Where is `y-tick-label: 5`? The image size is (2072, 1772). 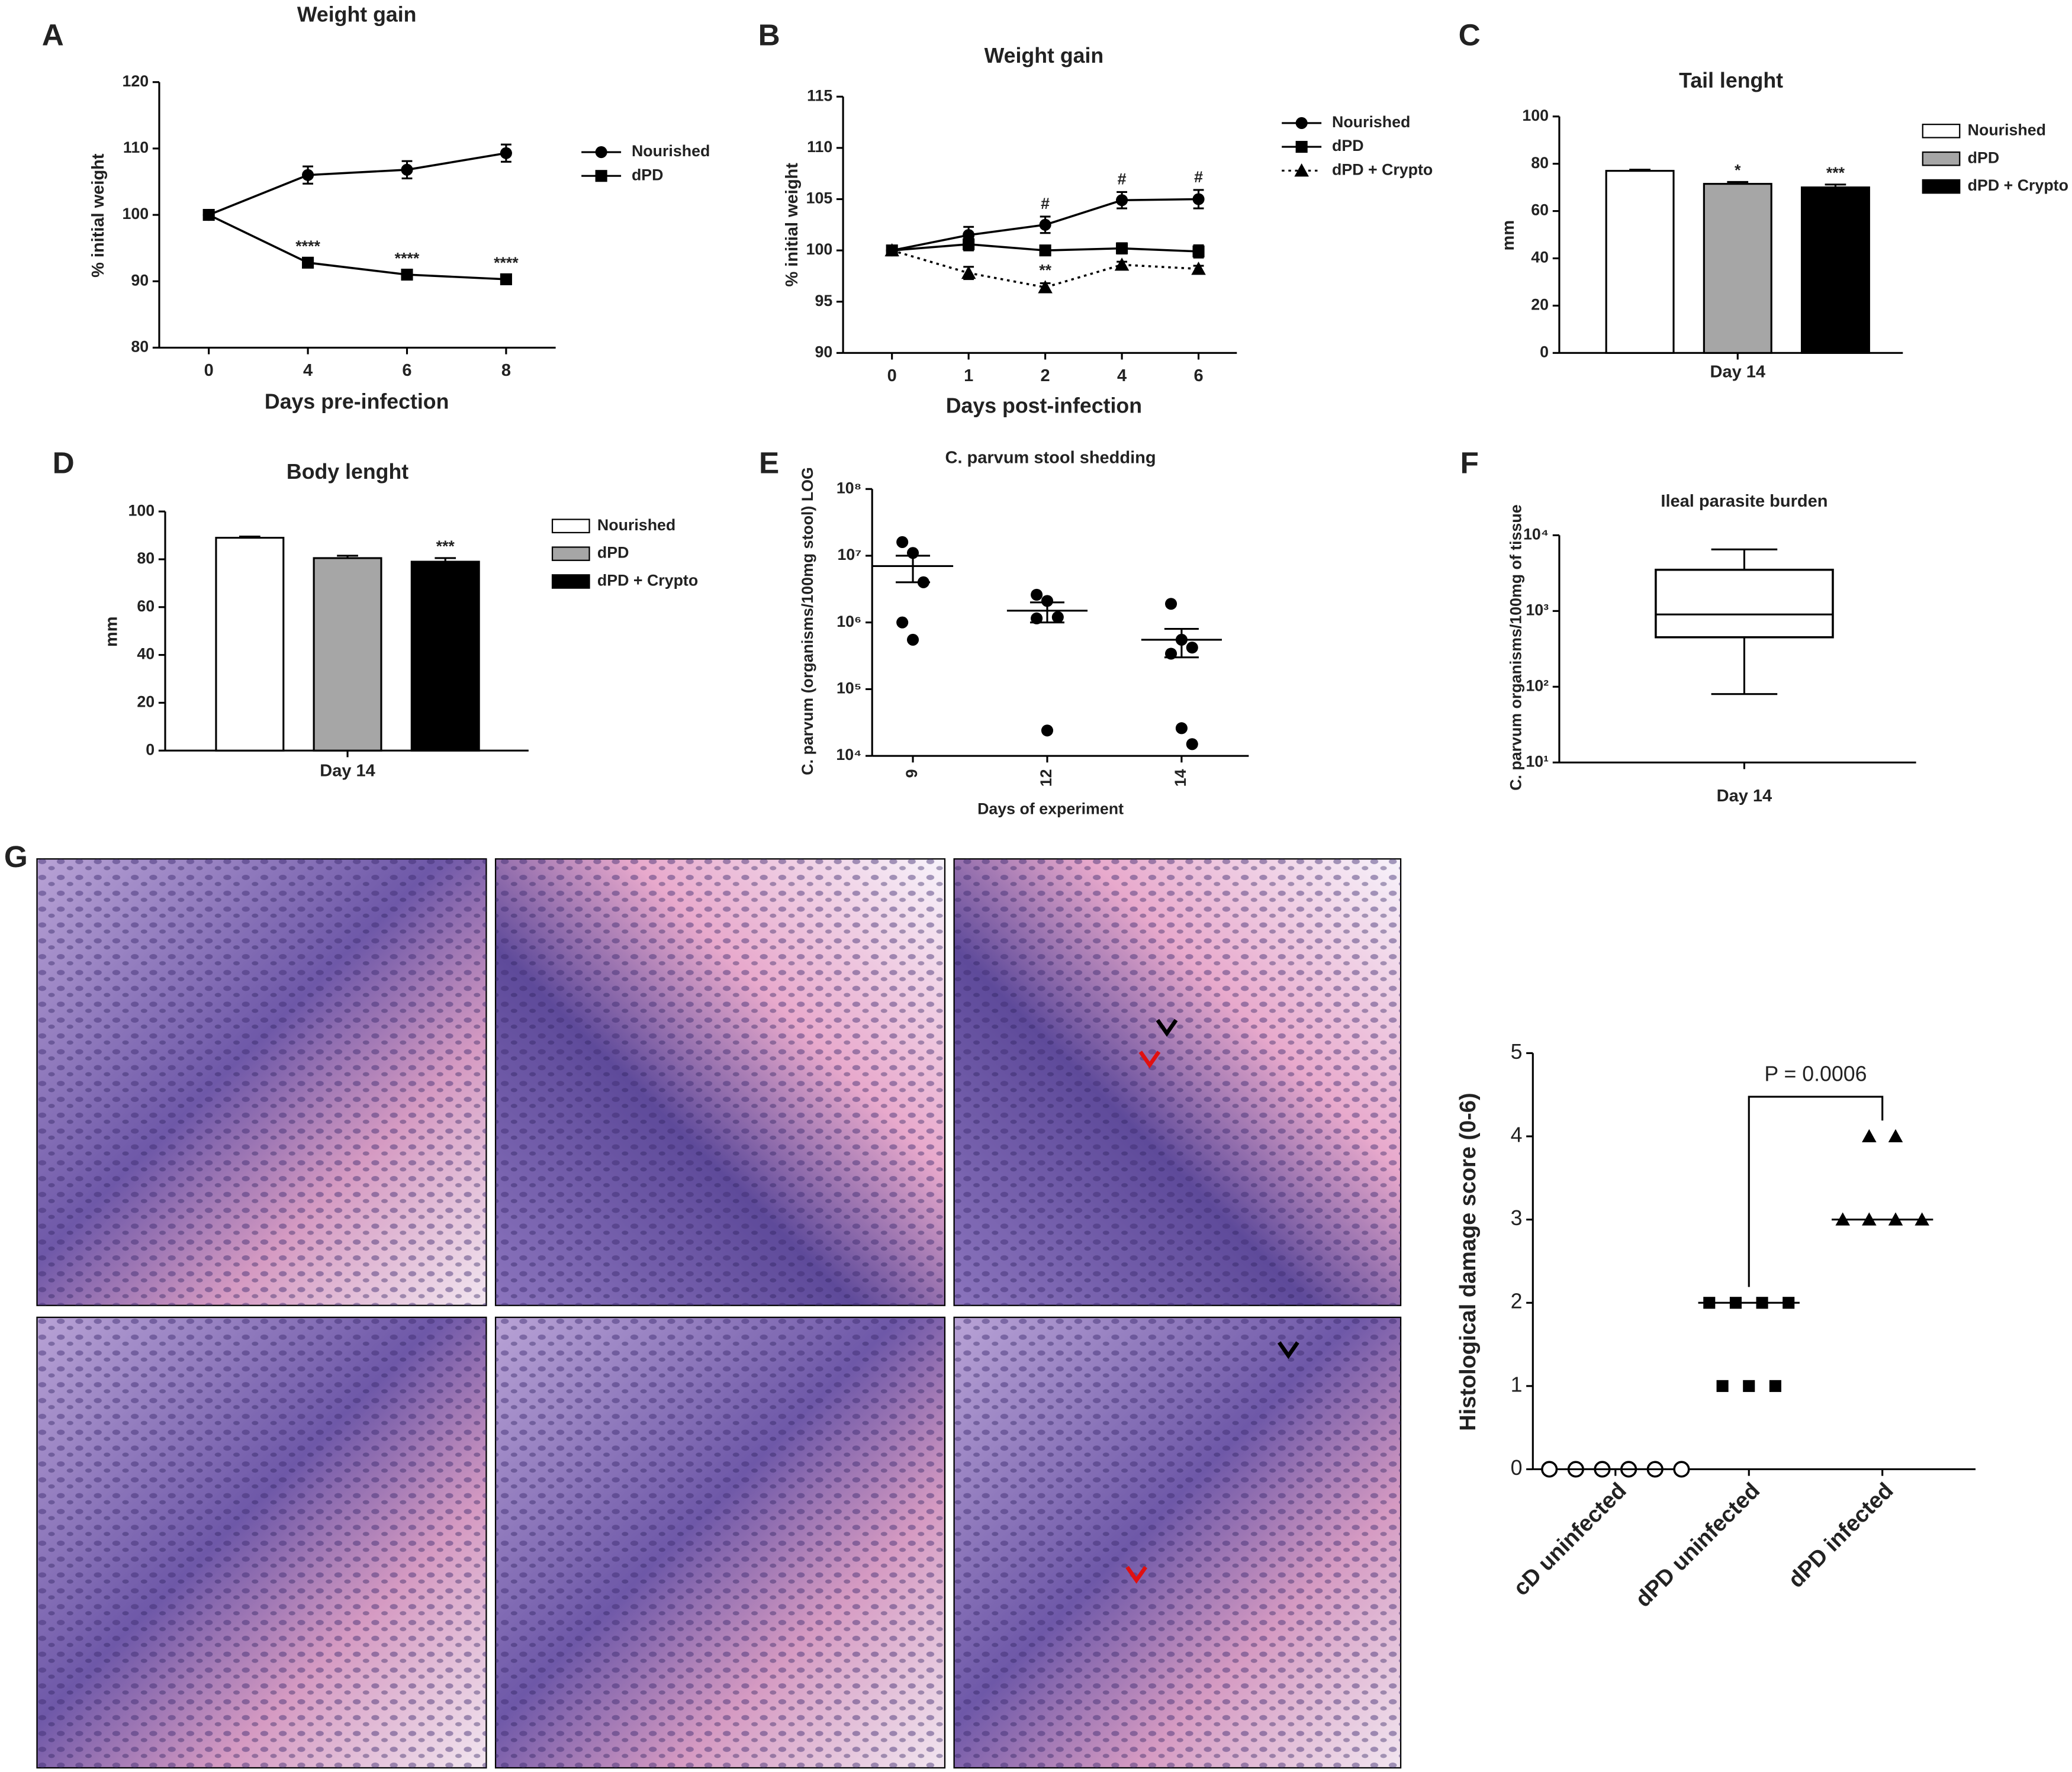
y-tick-label: 5 is located at coordinates (1517, 1052).